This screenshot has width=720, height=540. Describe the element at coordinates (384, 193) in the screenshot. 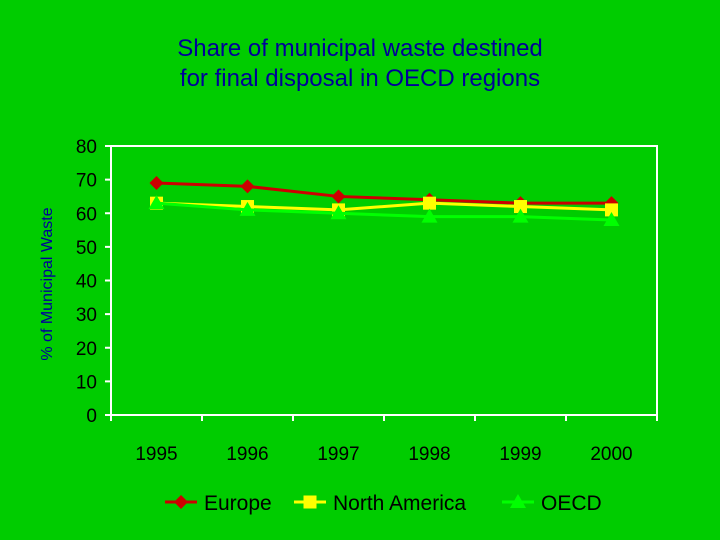

I see `series-line-europe` at that location.